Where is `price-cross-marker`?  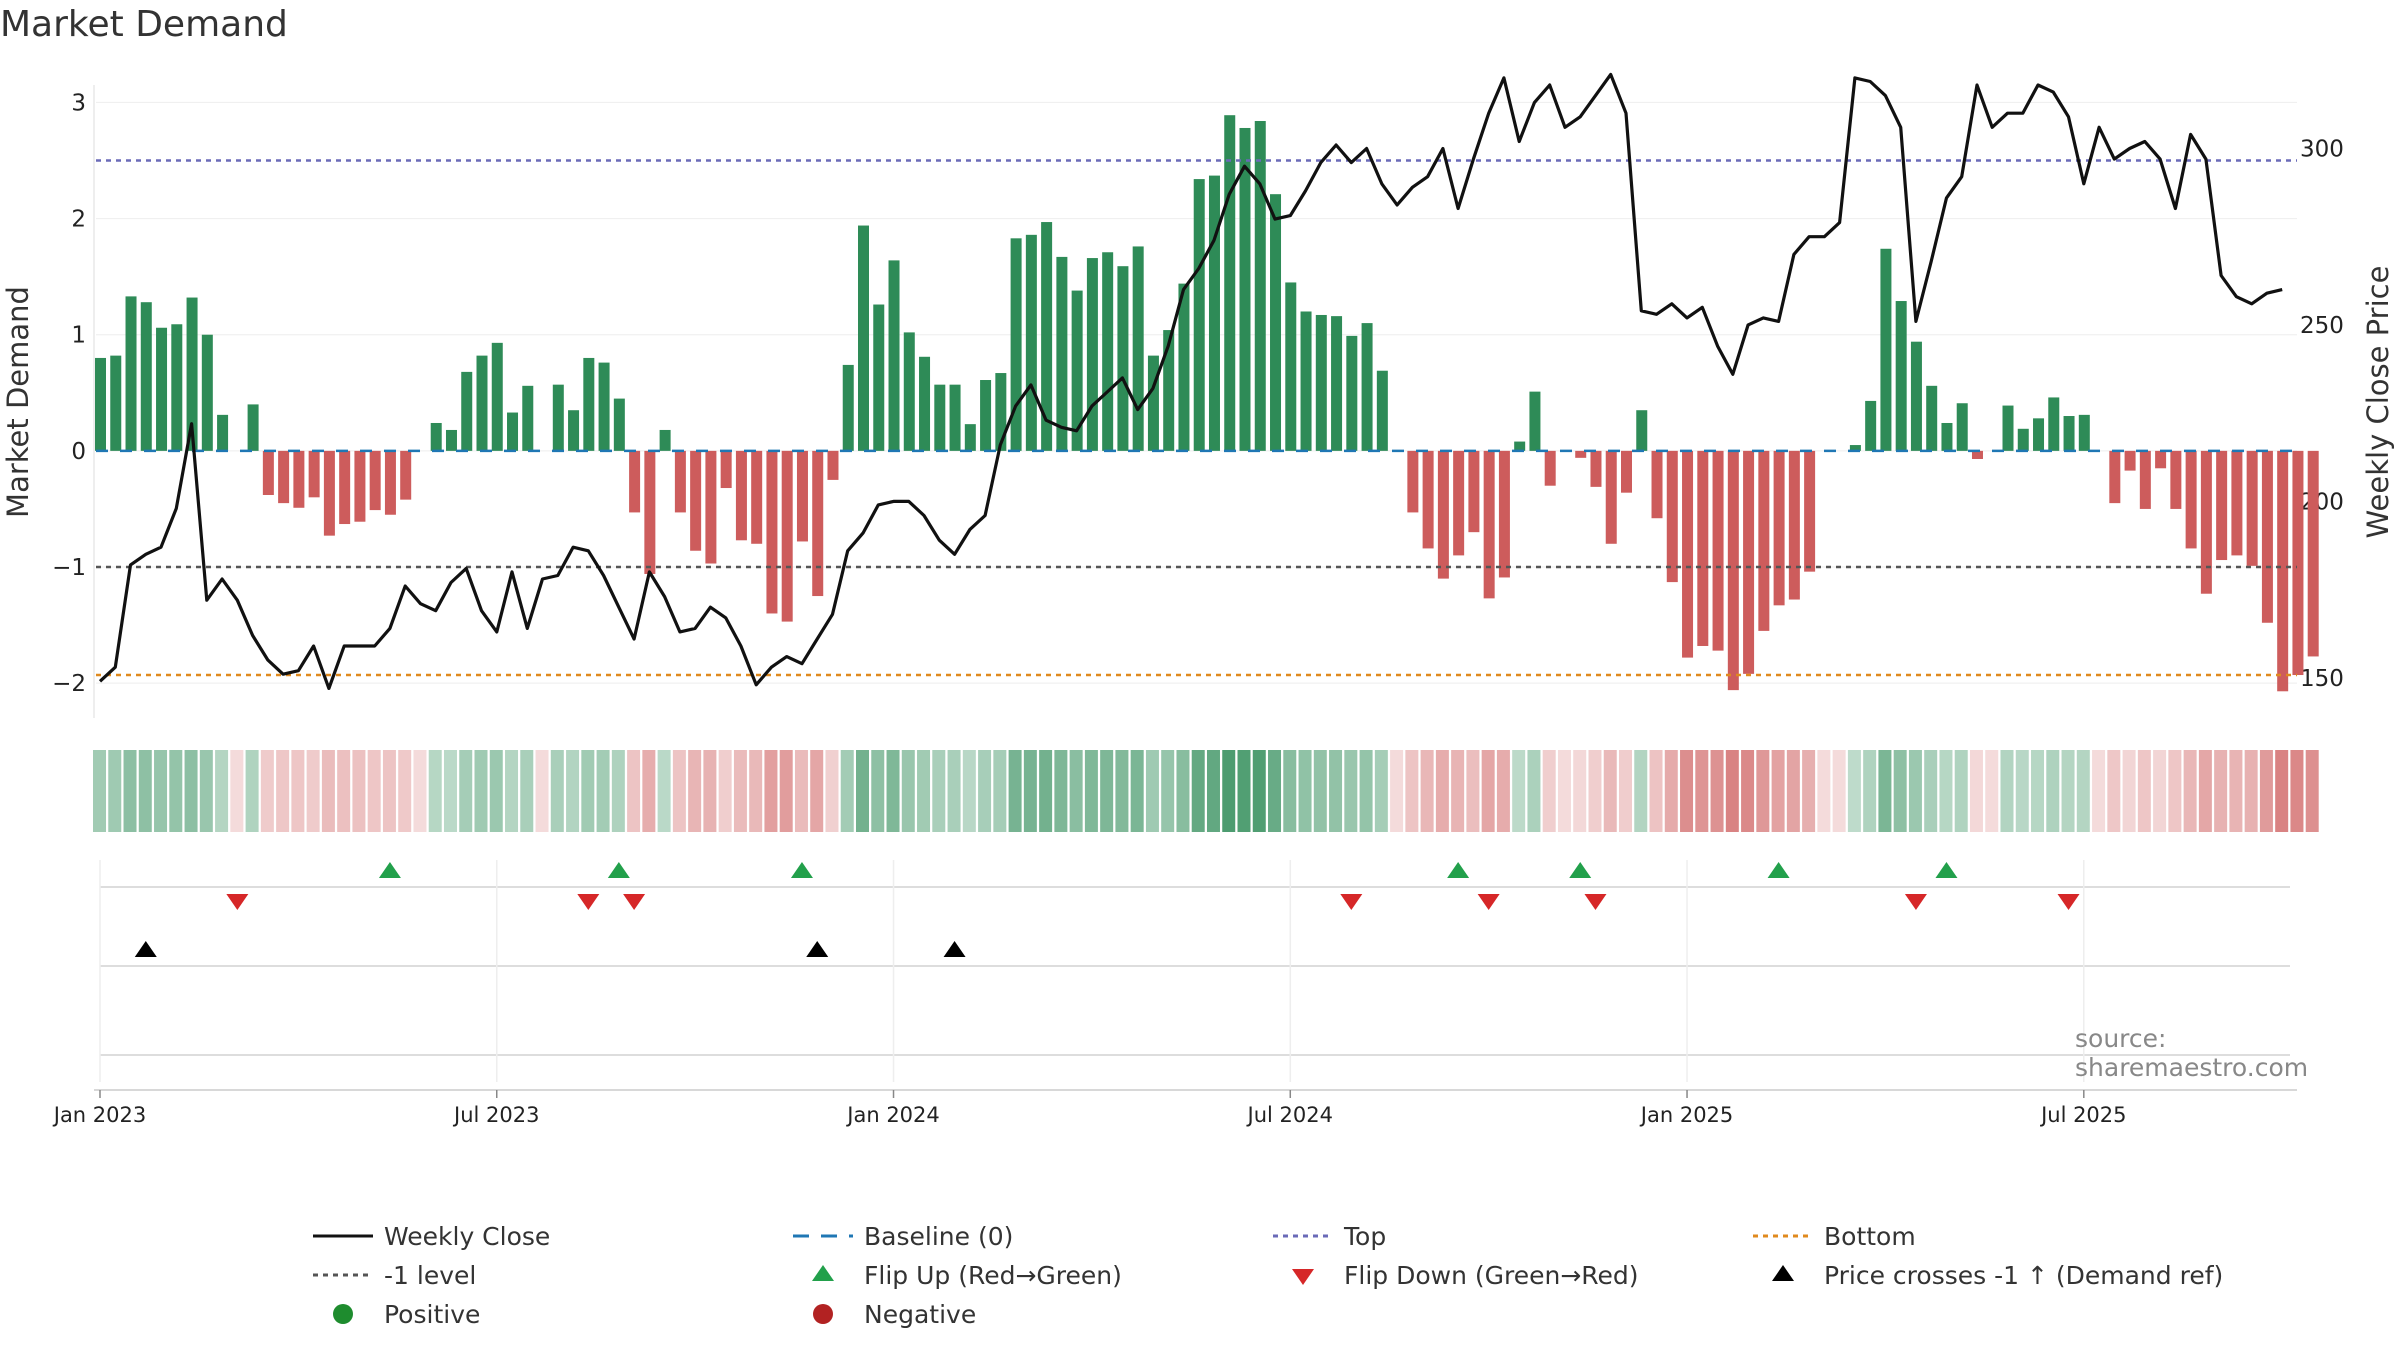 price-cross-marker is located at coordinates (817, 949).